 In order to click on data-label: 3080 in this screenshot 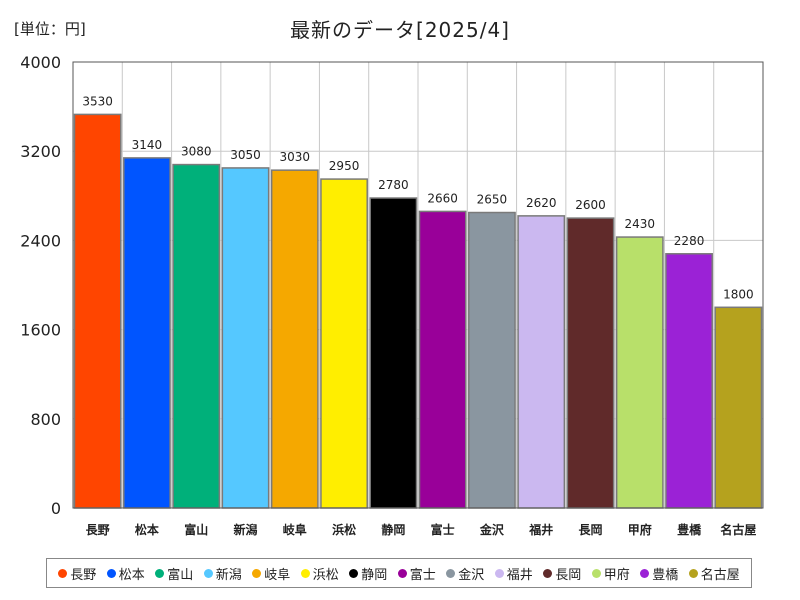, I will do `click(196, 152)`.